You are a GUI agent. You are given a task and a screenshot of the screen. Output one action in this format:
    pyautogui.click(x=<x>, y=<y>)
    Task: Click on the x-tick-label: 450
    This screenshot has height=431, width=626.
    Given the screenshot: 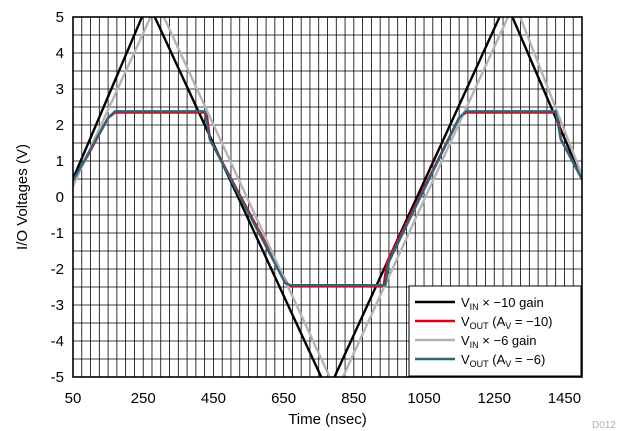 What is the action you would take?
    pyautogui.click(x=213, y=398)
    